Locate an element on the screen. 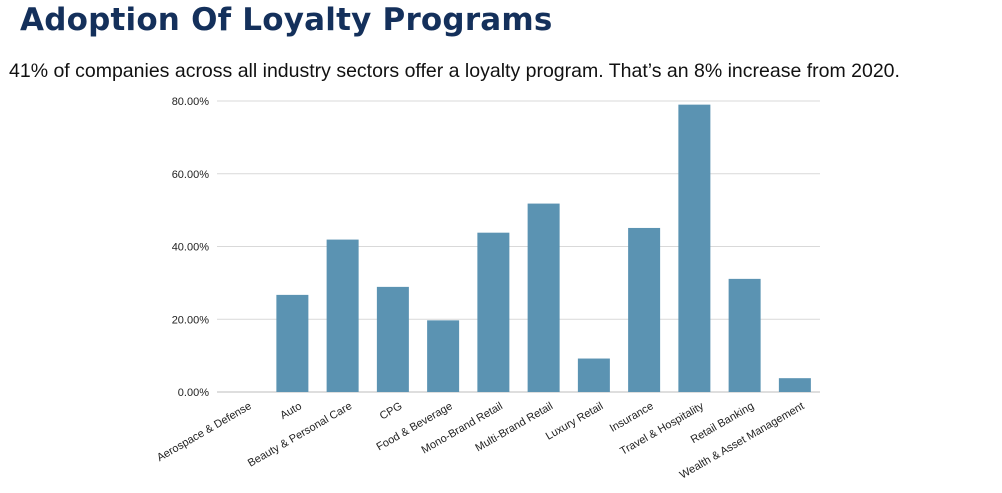 This screenshot has height=493, width=1002. x-category-label: Travel & Hospitality is located at coordinates (662, 429).